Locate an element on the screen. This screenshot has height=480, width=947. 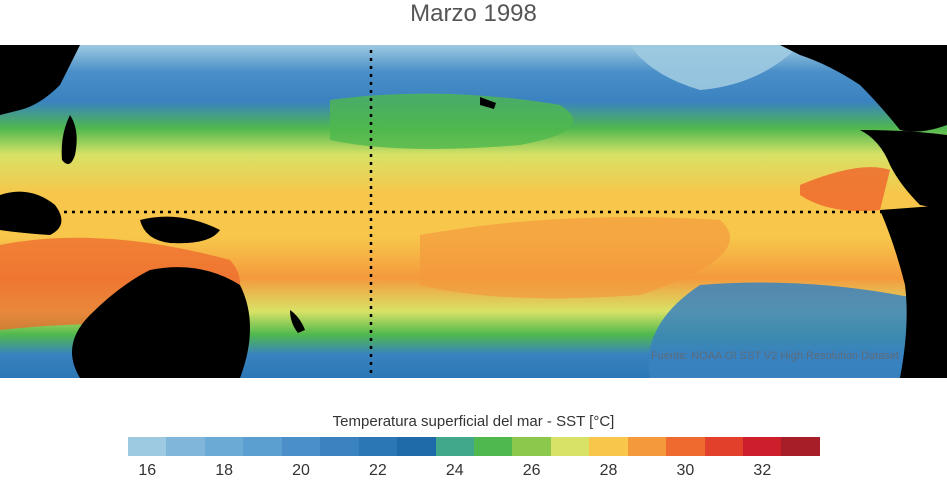
colorbar-ticks: 16 18 20 22 24 26 28 30 32 is located at coordinates (474, 471).